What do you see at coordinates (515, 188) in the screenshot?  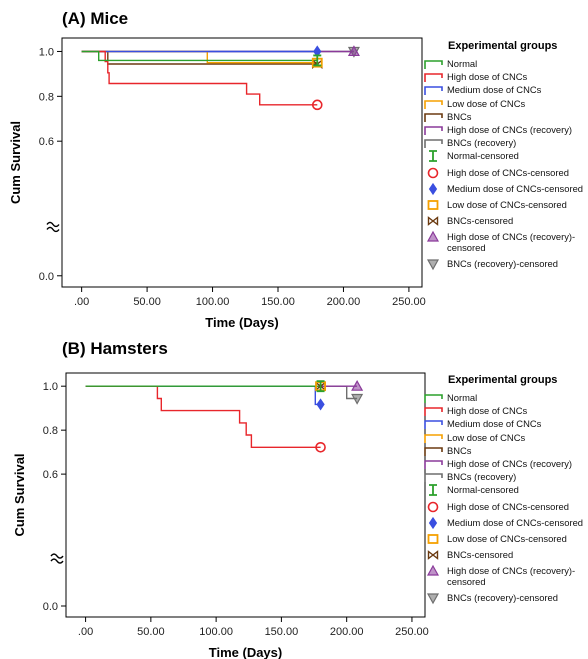 I see `legend-label: Medium dose of CNCs-censored` at bounding box center [515, 188].